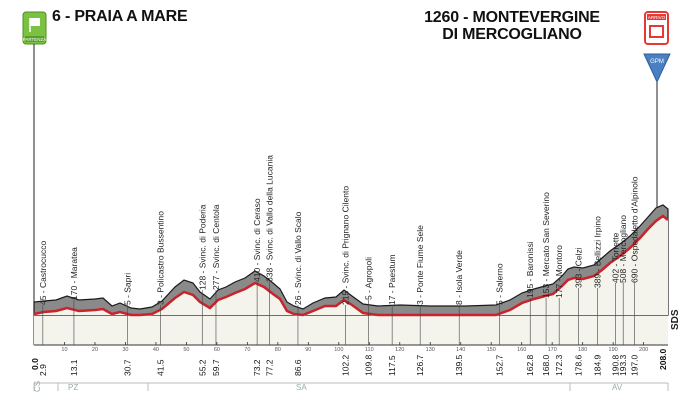 This screenshot has height=405, width=700. What do you see at coordinates (186, 350) in the screenshot?
I see `axis-tick-label: 50` at bounding box center [186, 350].